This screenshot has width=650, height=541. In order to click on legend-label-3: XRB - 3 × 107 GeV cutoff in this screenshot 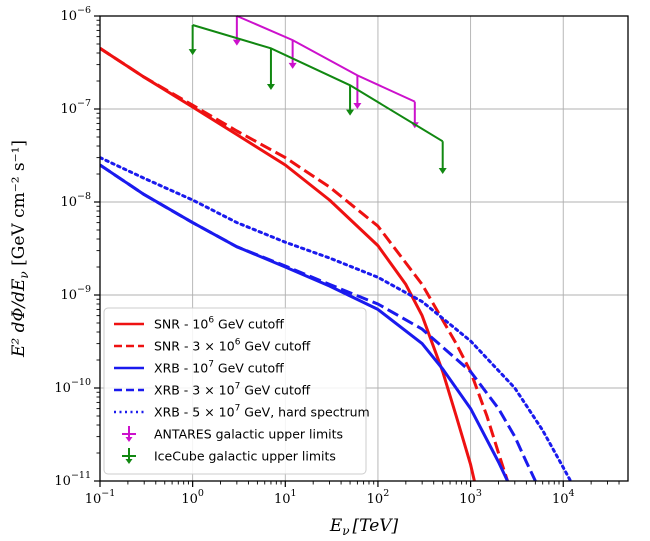, I will do `click(232, 390)`.